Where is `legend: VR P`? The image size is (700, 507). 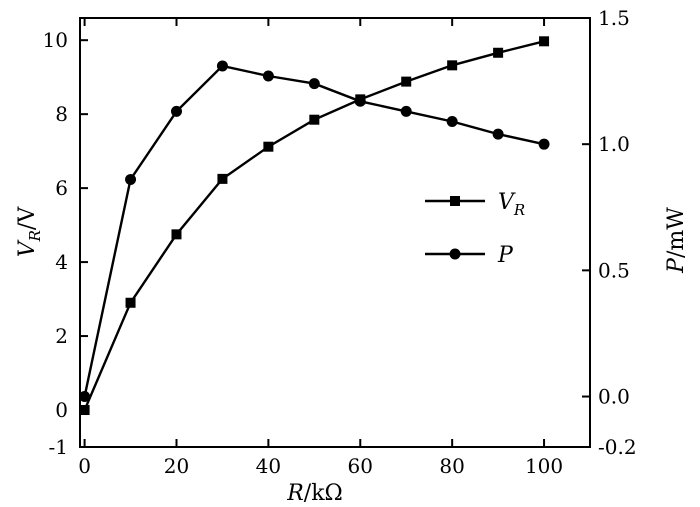
legend: VR P is located at coordinates (475, 229).